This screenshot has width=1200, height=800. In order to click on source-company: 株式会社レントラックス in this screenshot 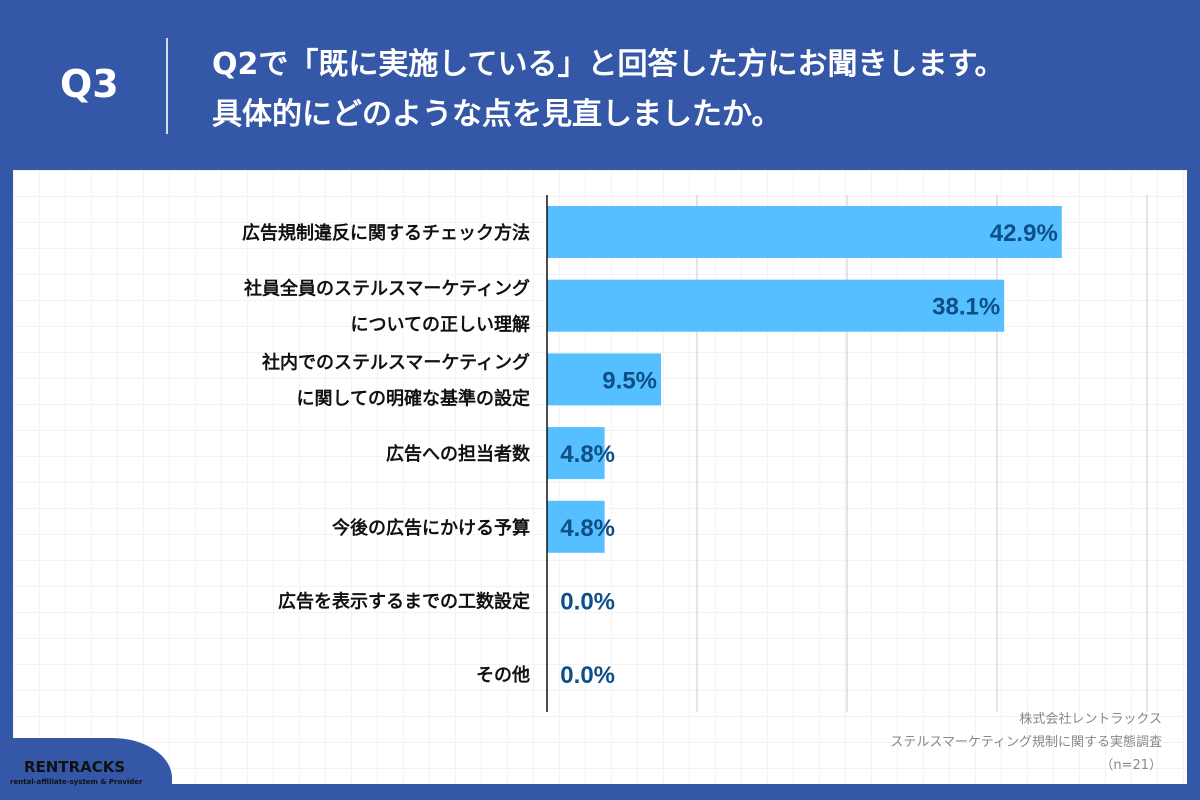, I will do `click(1090, 719)`.